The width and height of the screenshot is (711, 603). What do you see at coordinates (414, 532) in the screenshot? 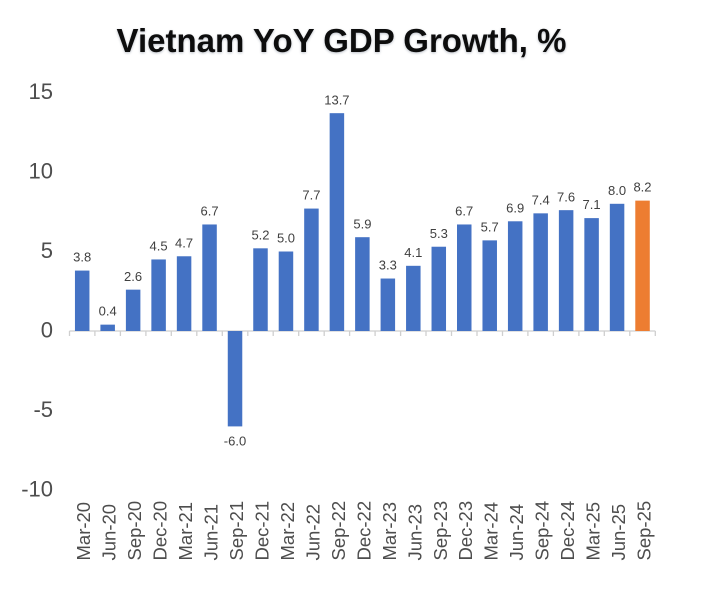
I see `svg-text: Jun-23` at bounding box center [414, 532].